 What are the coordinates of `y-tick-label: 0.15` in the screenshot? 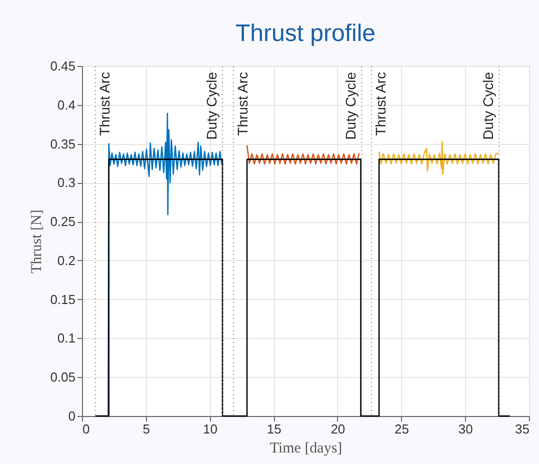 It's located at (63, 299).